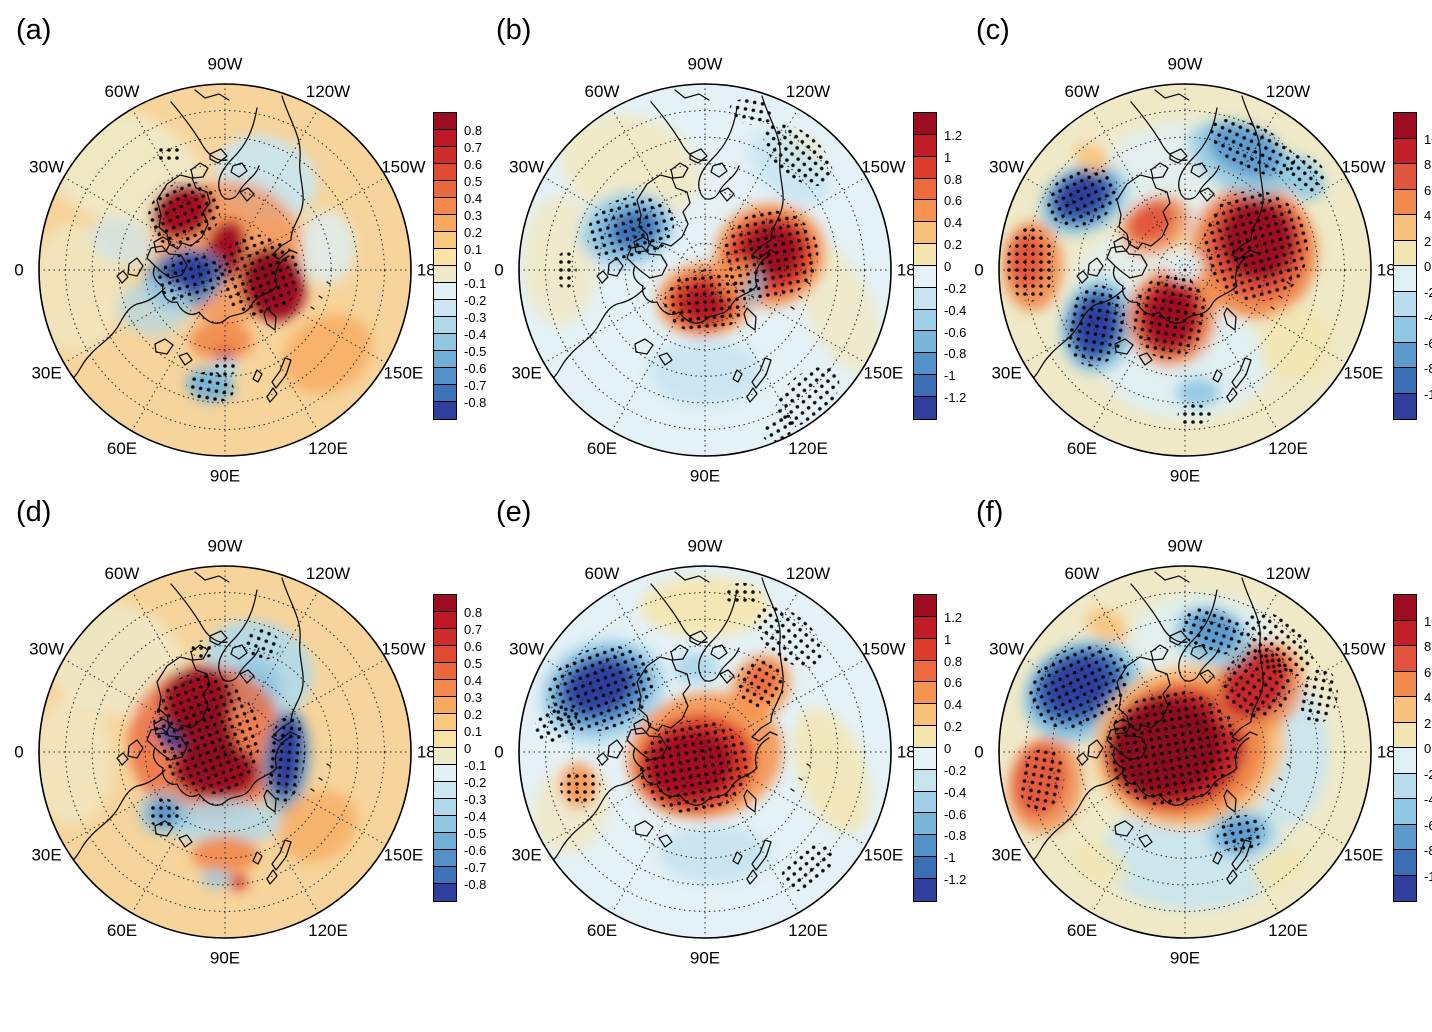 This screenshot has height=1032, width=1432. Describe the element at coordinates (1428, 292) in the screenshot. I see `colorbar-tick: -2` at that location.